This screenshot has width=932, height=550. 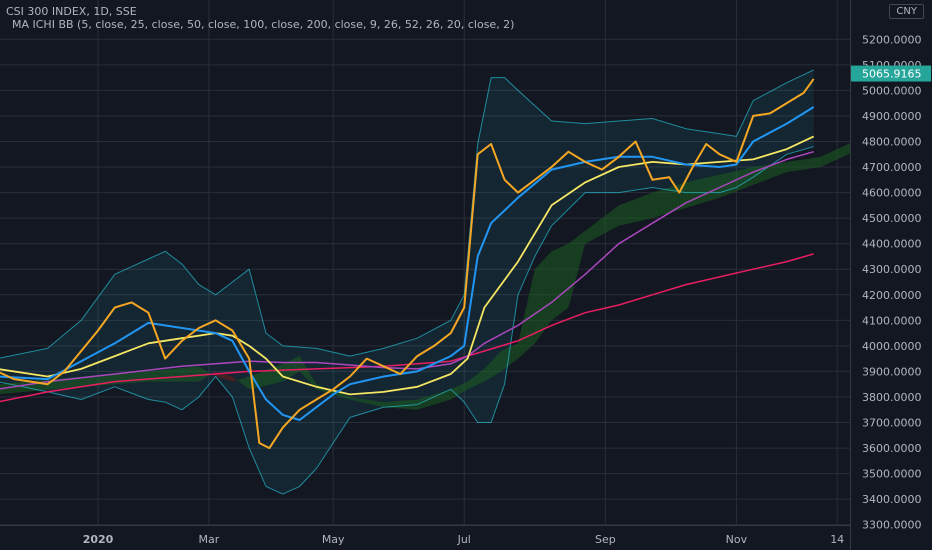 What do you see at coordinates (906, 11) in the screenshot?
I see `currency-button: CNY` at bounding box center [906, 11].